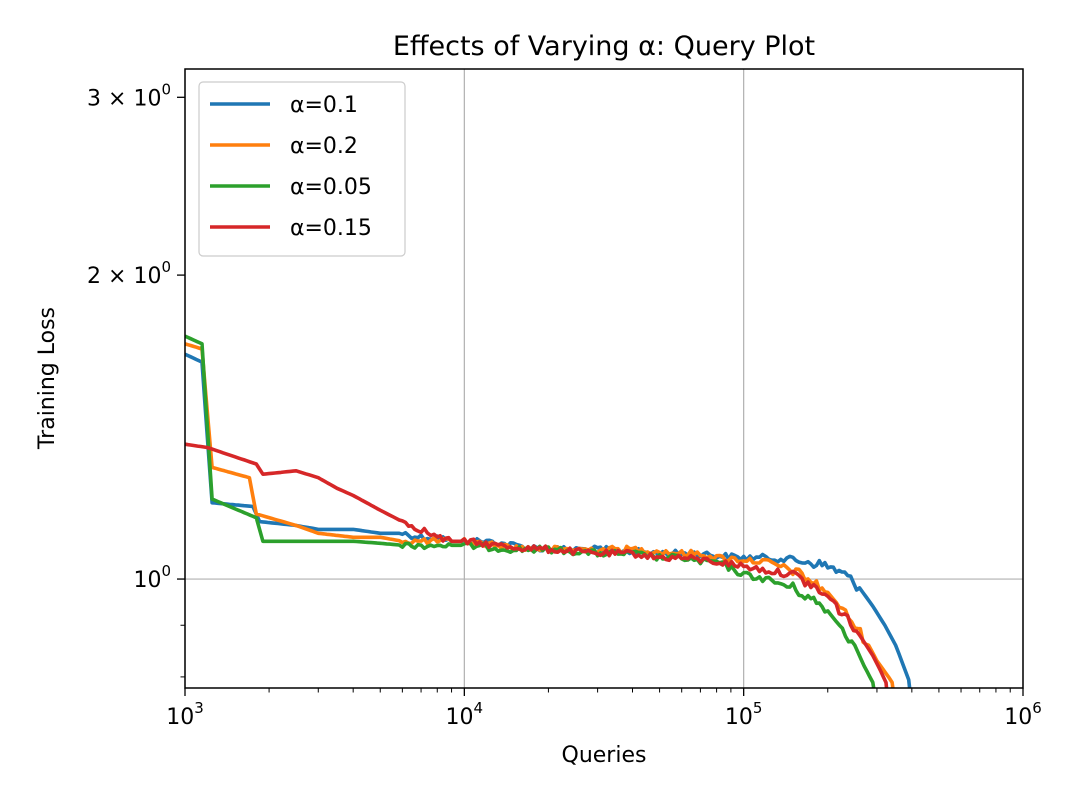 This screenshot has width=1079, height=809. What do you see at coordinates (152, 577) in the screenshot?
I see `y-tick-label: 100` at bounding box center [152, 577].